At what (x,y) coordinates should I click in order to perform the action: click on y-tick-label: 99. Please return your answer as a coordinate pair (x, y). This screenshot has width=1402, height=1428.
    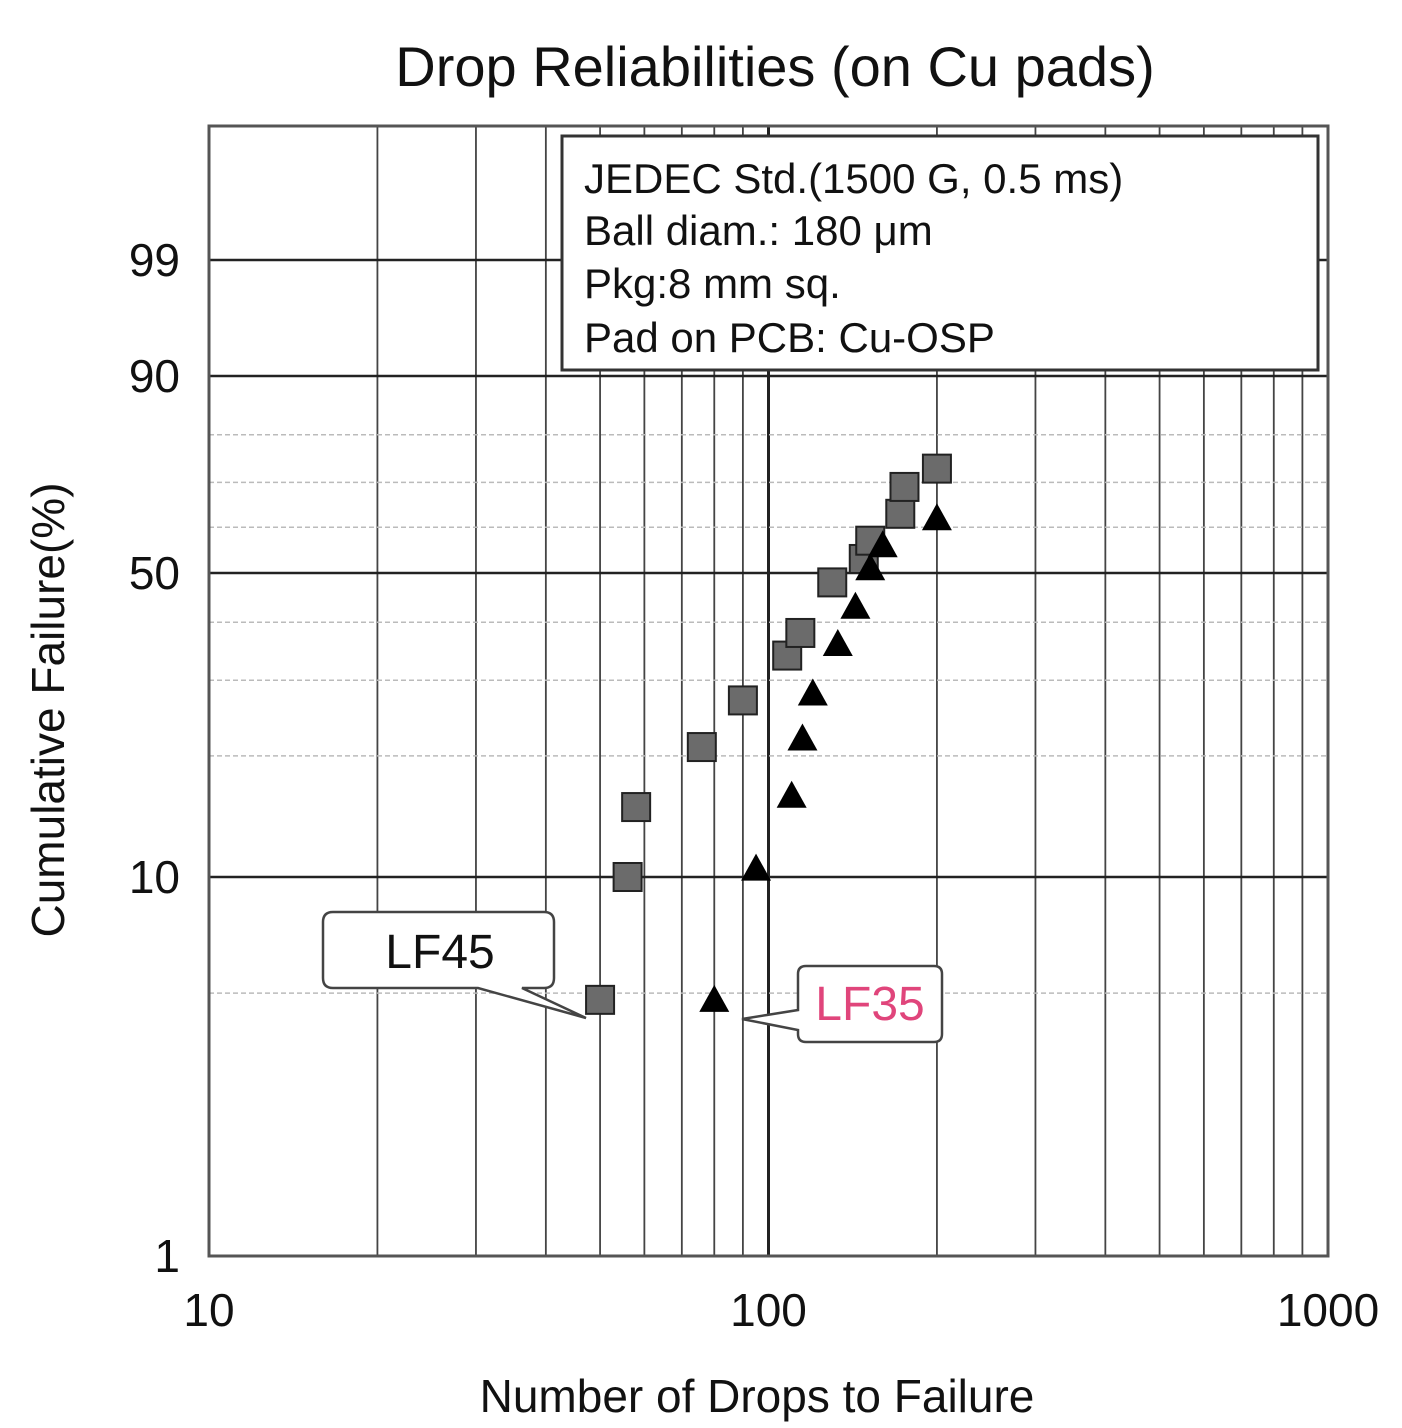
    Looking at the image, I should click on (154, 260).